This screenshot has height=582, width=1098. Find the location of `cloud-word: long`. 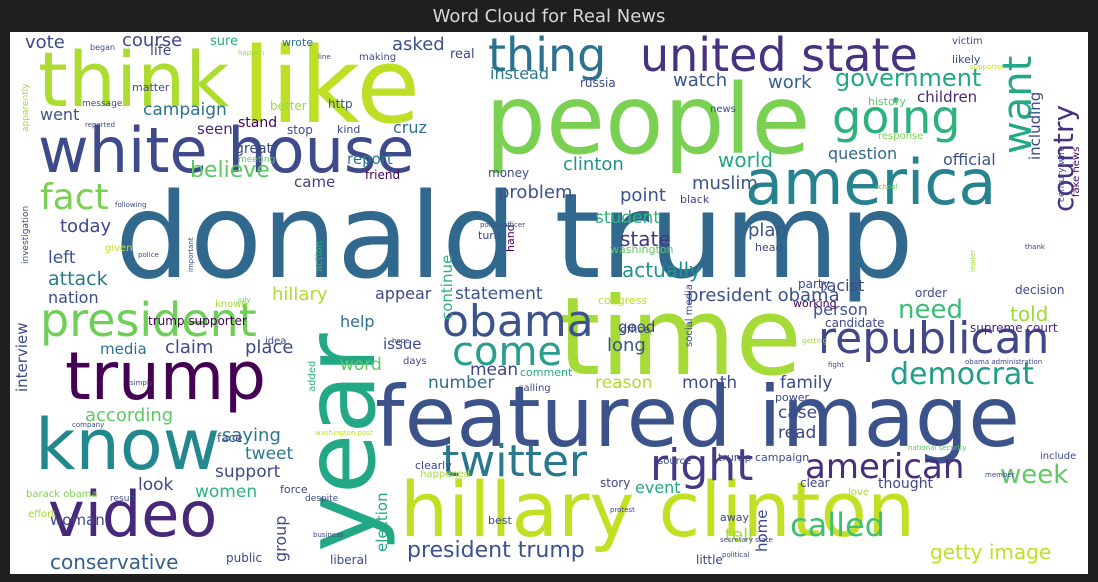

cloud-word: long is located at coordinates (626, 345).